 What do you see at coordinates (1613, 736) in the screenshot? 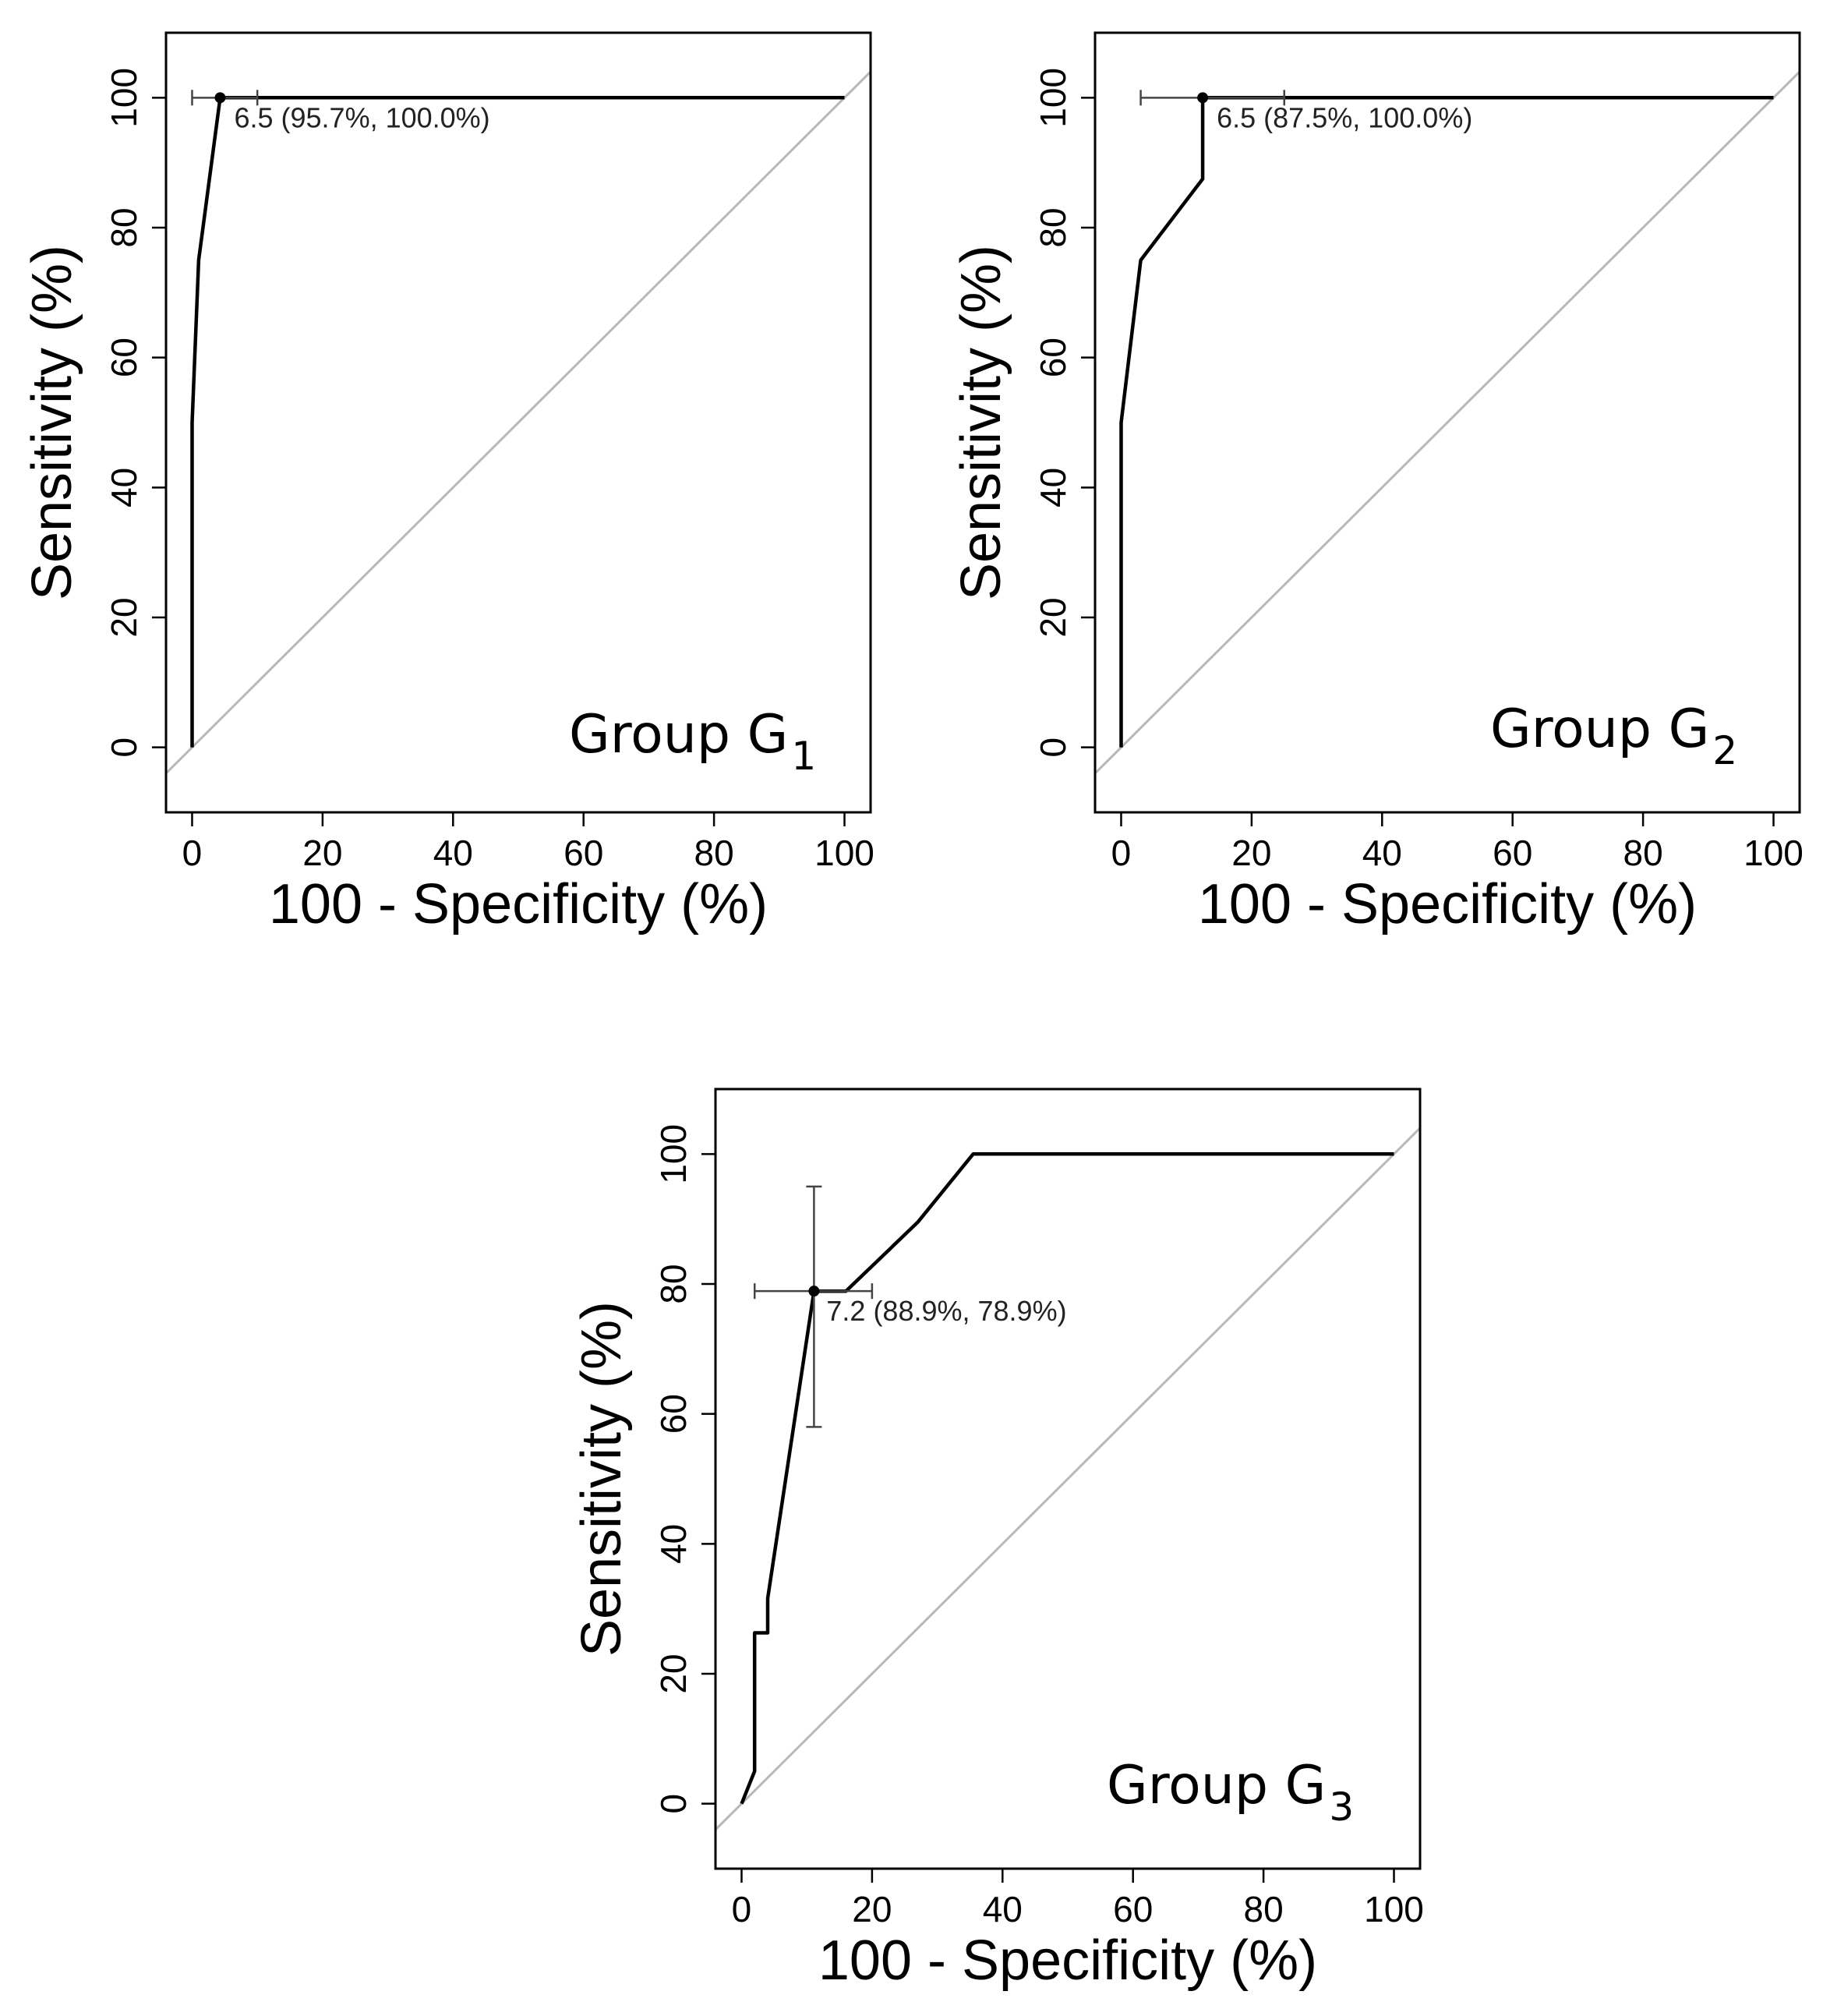
I see `group-label: Group G2` at bounding box center [1613, 736].